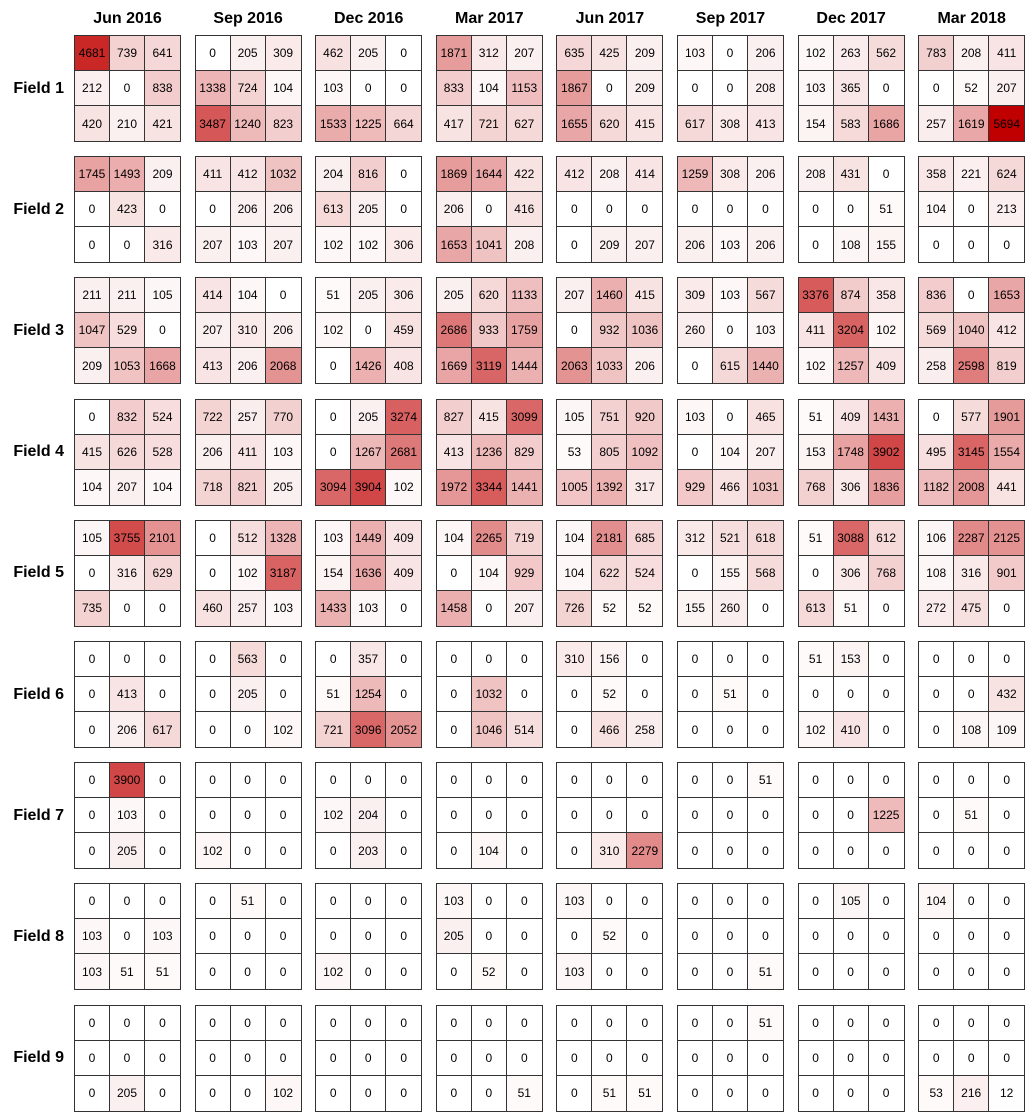 Image resolution: width=1027 pixels, height=1112 pixels. Describe the element at coordinates (886, 366) in the screenshot. I see `heatmap-cell: 409` at that location.